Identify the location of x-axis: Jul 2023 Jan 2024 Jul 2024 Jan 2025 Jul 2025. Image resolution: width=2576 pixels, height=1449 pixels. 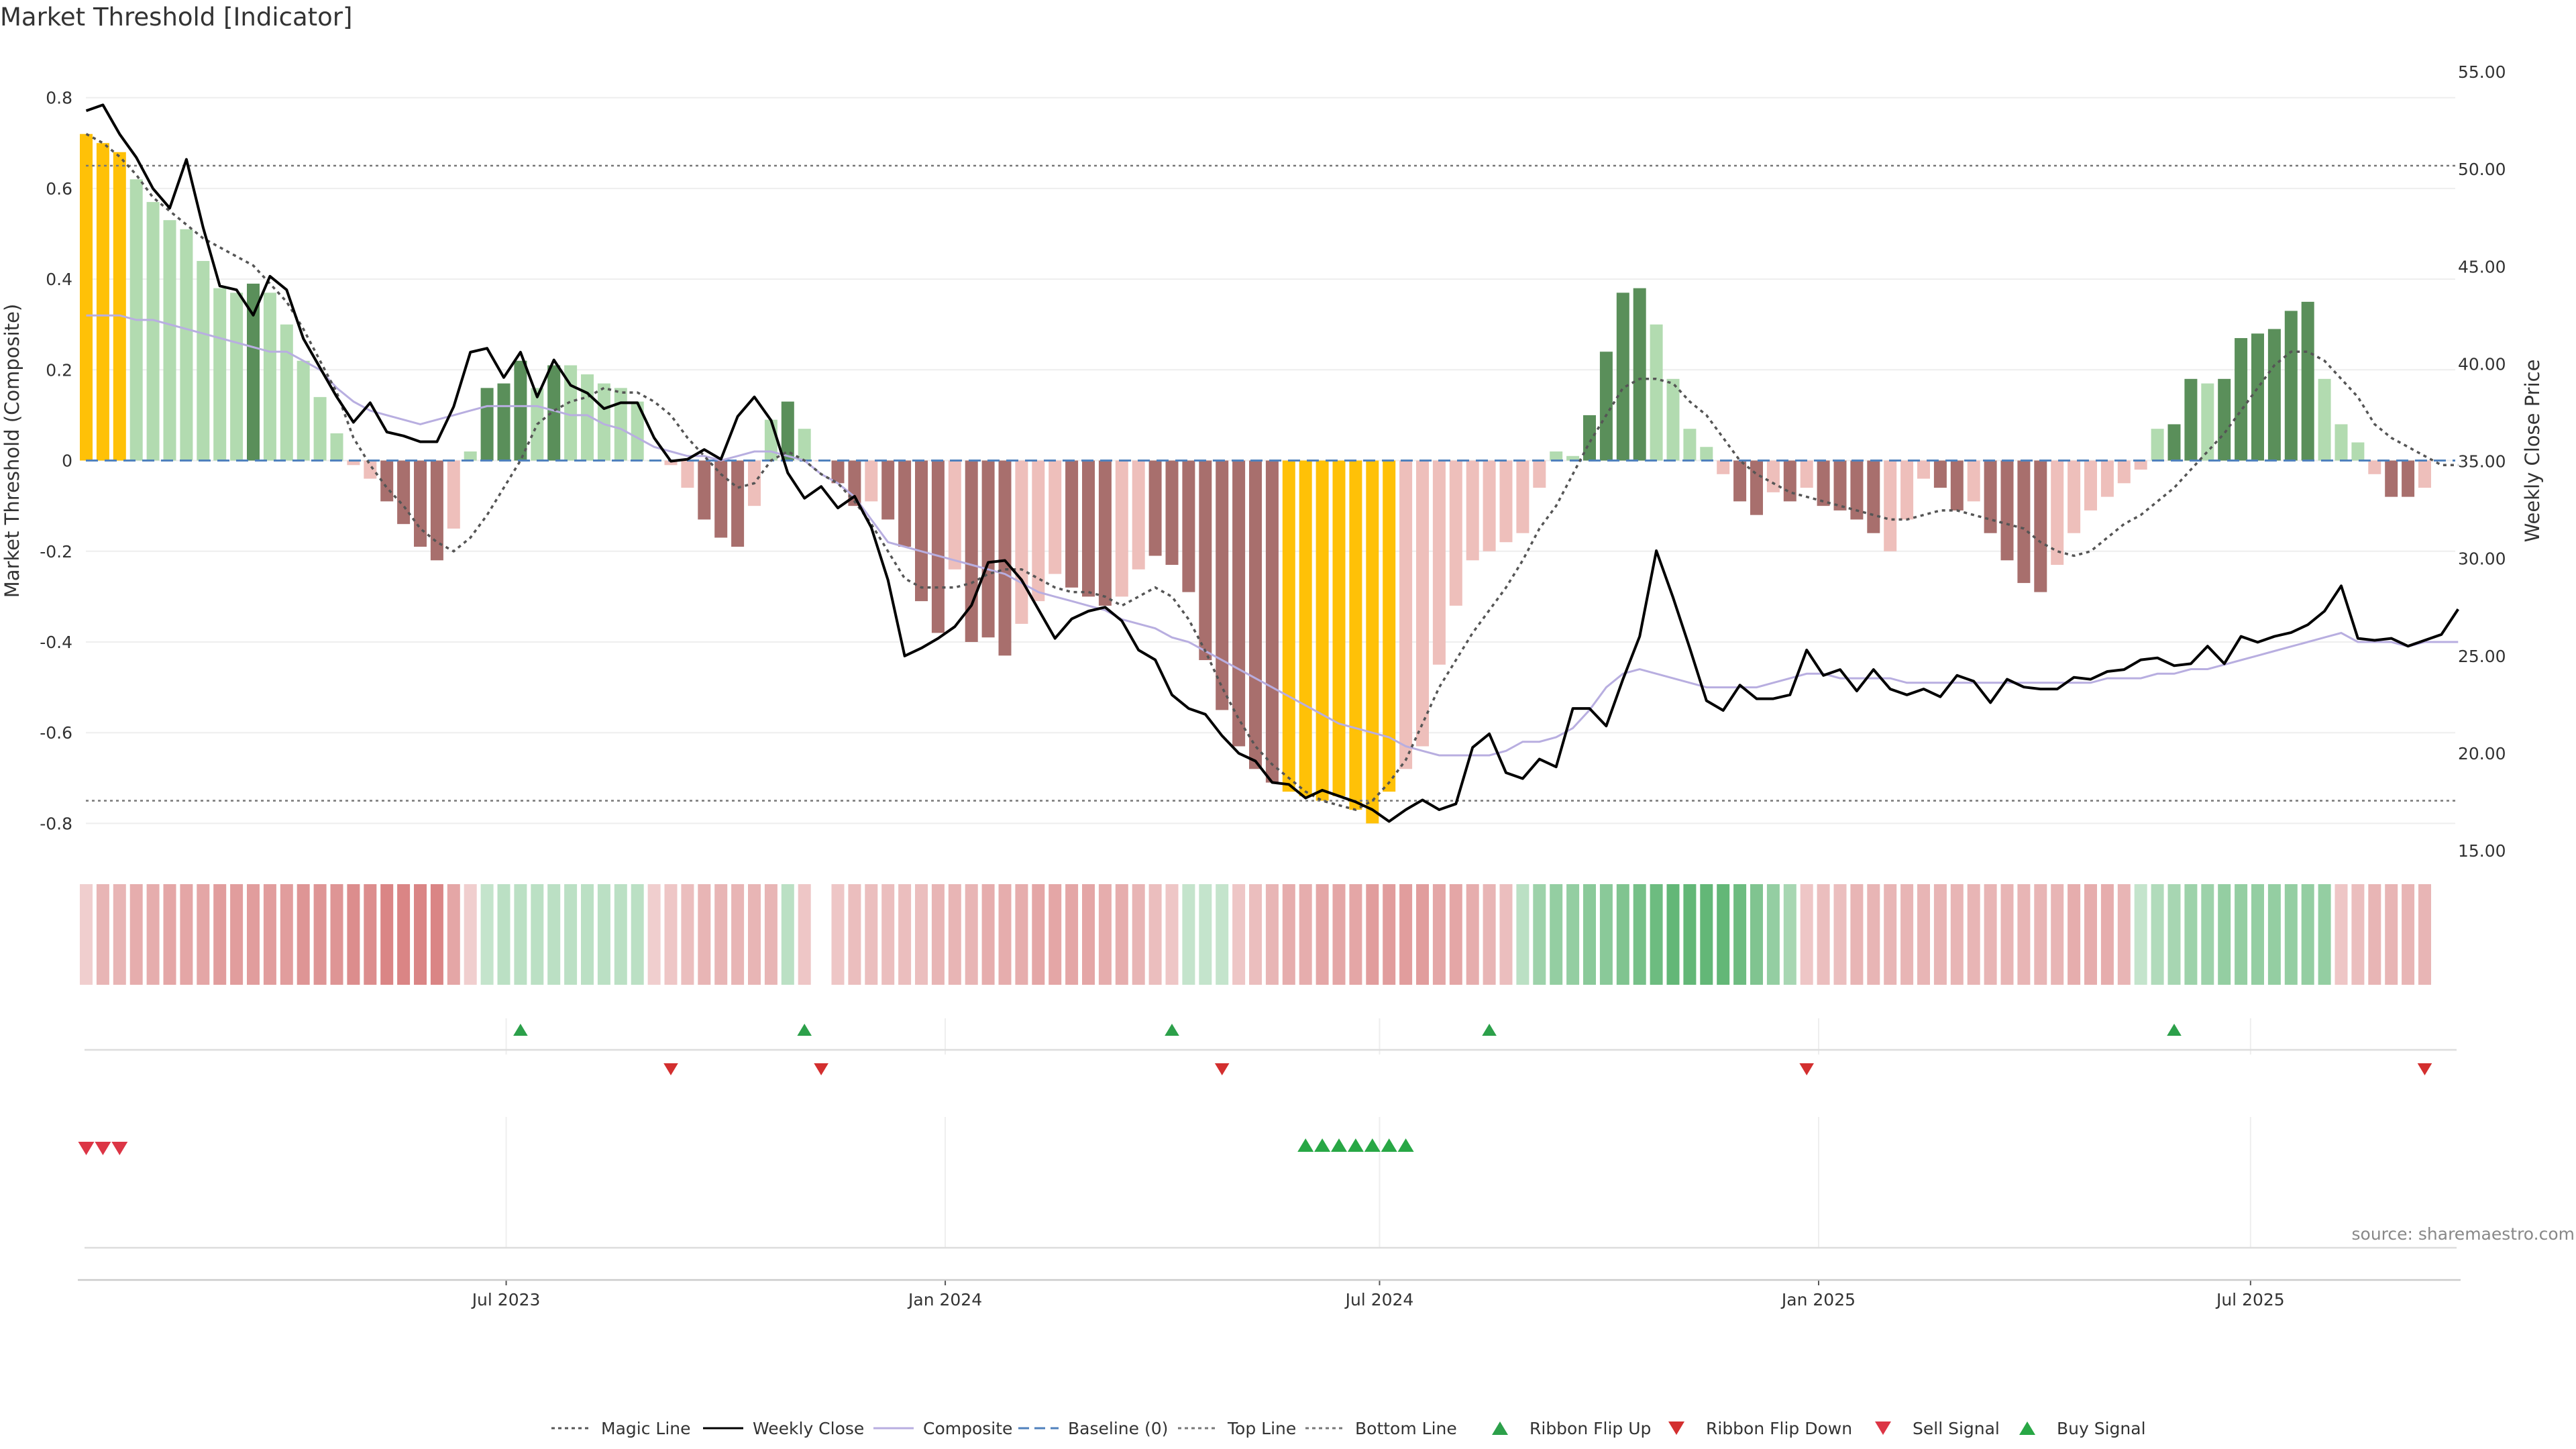
(1269, 1294).